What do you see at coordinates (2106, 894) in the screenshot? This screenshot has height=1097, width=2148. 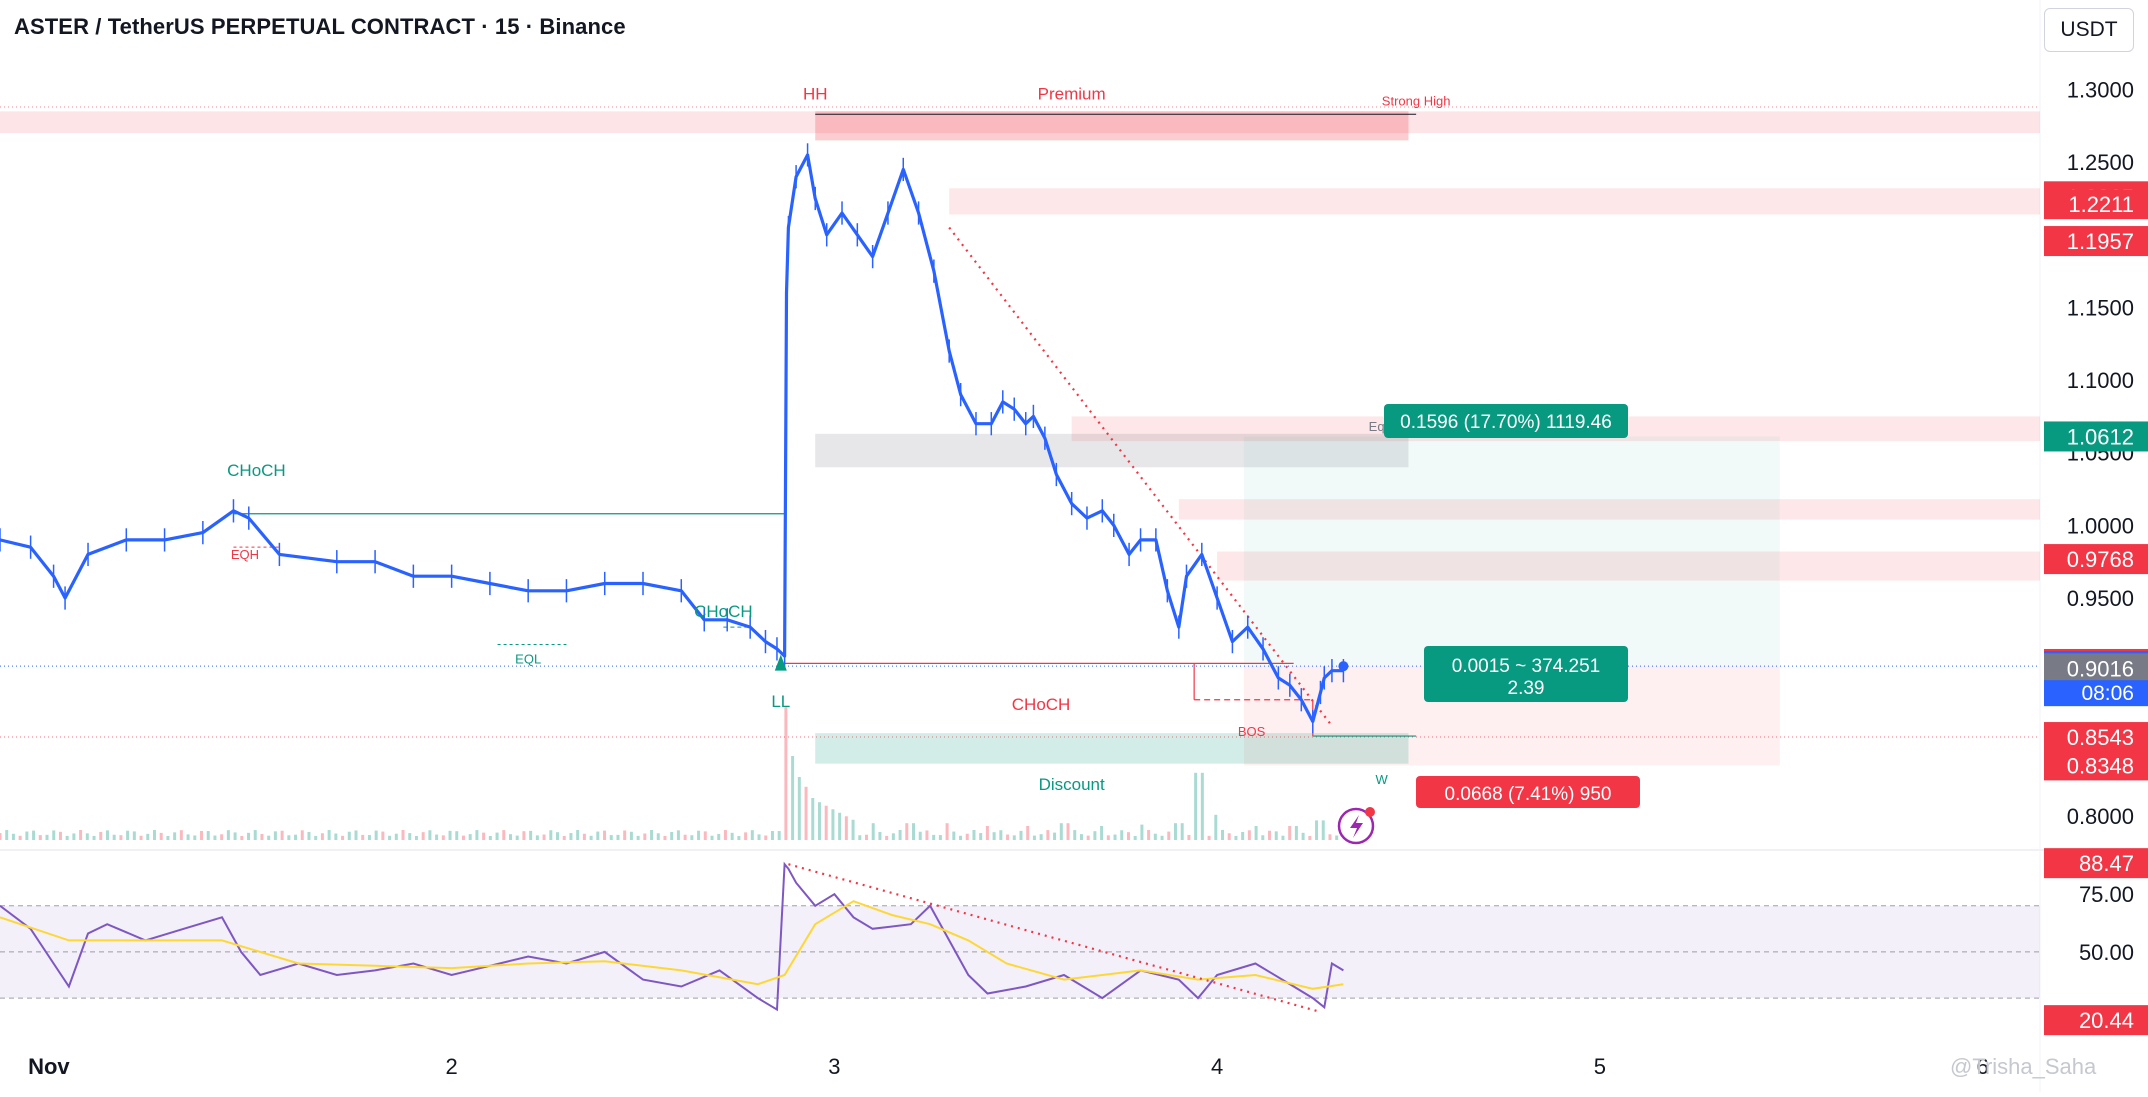 I see `rsi-axis-tick: 75.00` at bounding box center [2106, 894].